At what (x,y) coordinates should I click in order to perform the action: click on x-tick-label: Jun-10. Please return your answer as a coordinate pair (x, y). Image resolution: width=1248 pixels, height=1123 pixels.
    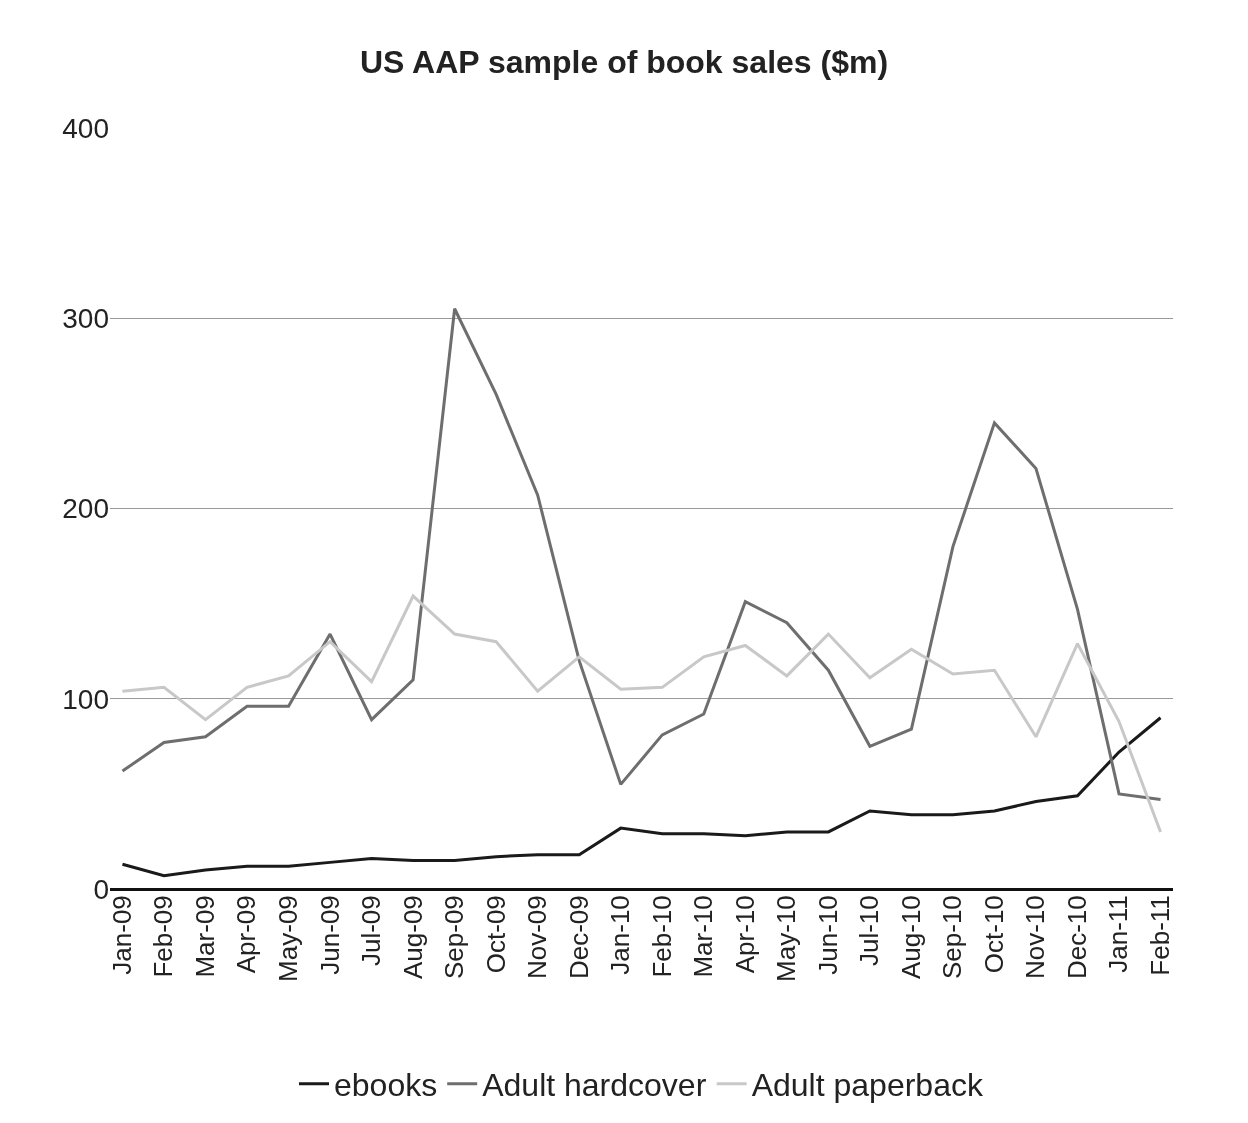
    Looking at the image, I should click on (827, 935).